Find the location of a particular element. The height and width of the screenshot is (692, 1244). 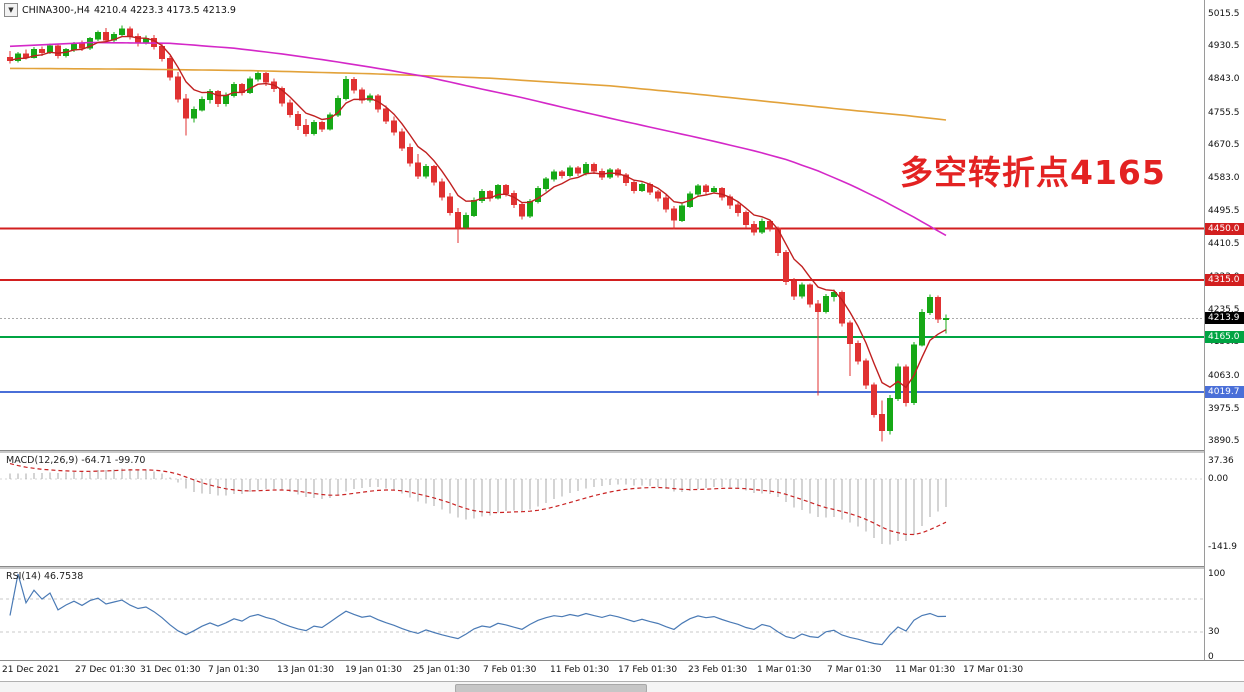

ma-slow-line is located at coordinates (478, 94).